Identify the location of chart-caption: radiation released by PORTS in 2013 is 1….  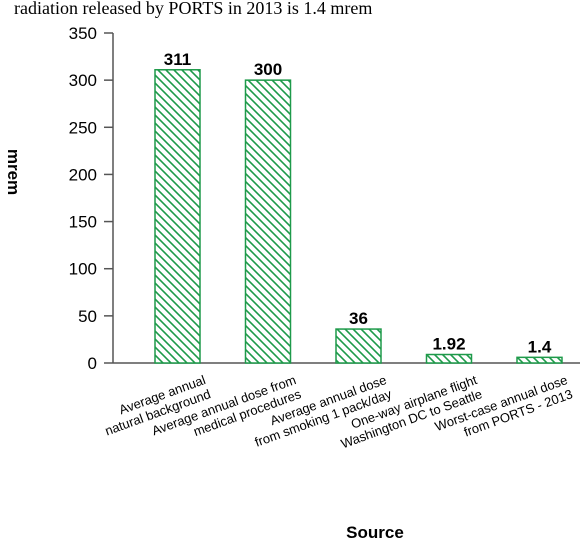
(193, 9).